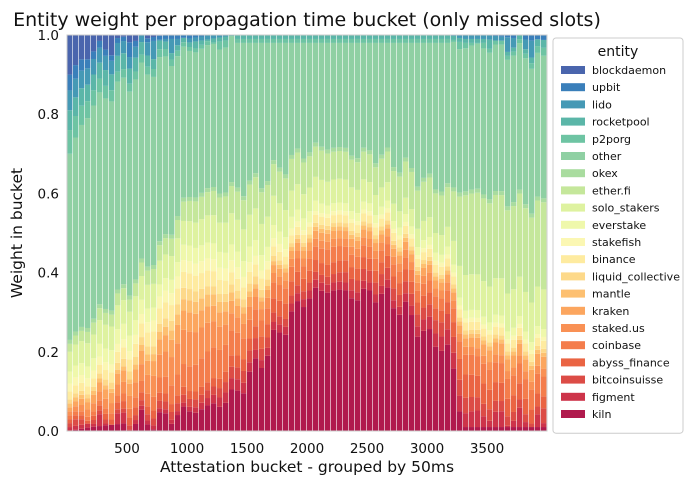 The image size is (690, 495). Describe the element at coordinates (573, 345) in the screenshot. I see `legend-swatch-coinbase` at that location.